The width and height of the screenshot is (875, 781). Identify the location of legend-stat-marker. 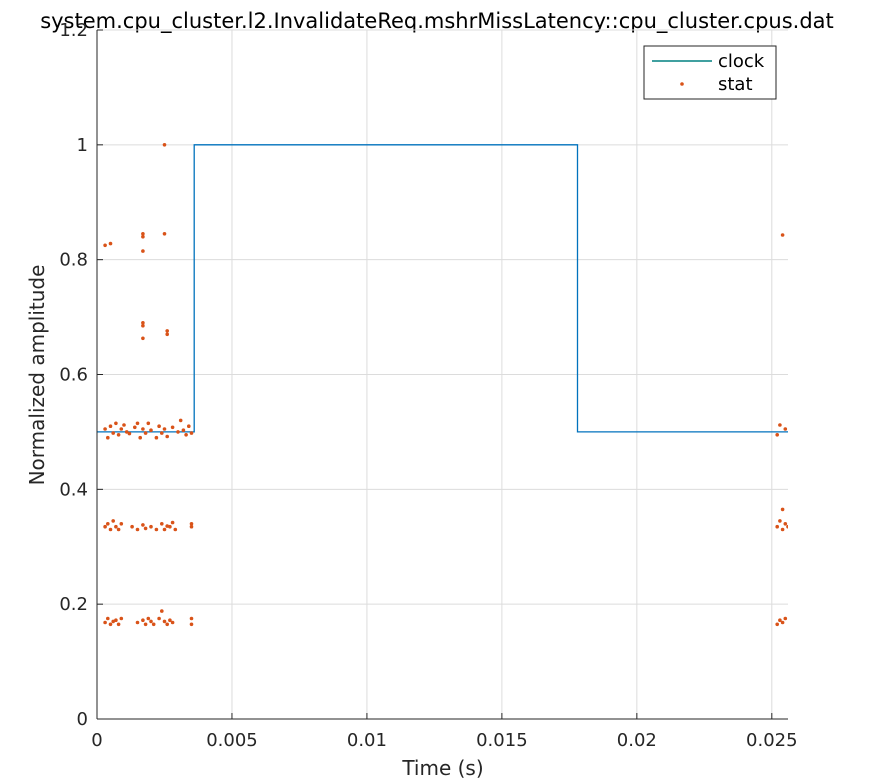
(682, 84).